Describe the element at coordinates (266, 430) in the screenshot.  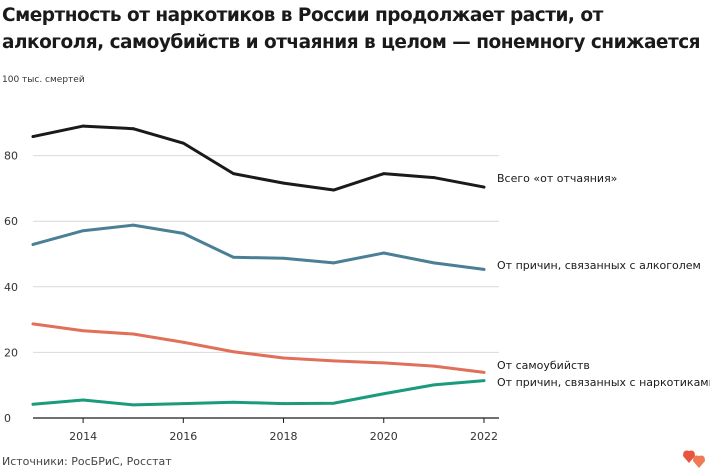
I see `x-axis: 2014 2016 2018 2020 2022` at that location.